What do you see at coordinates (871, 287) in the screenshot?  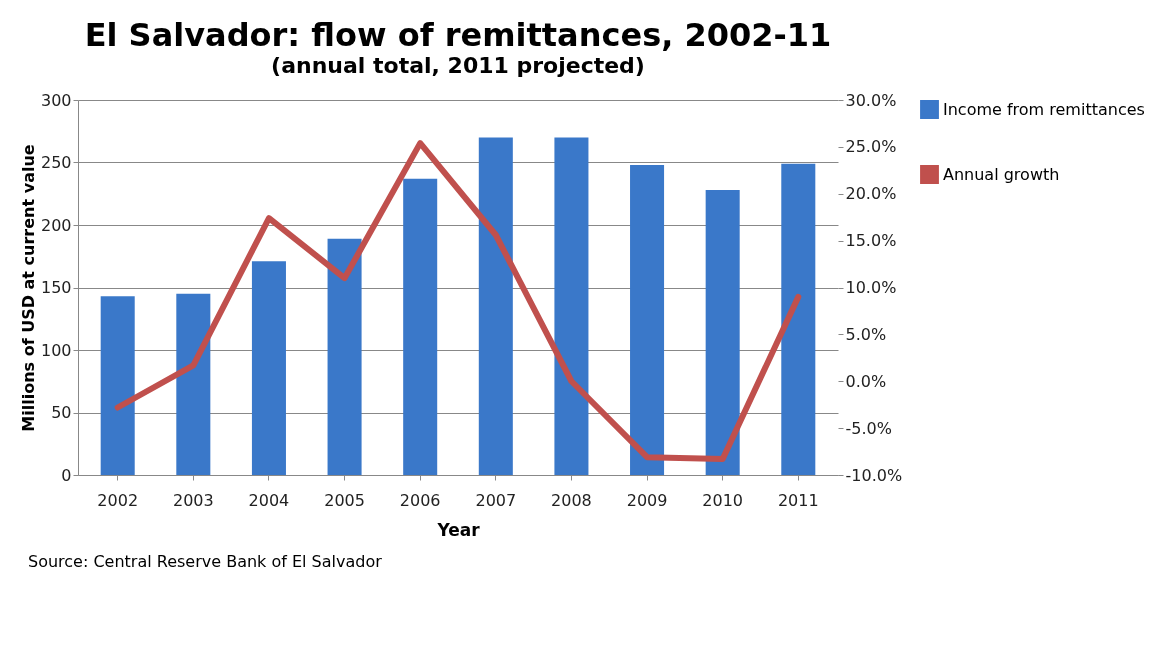 I see `y2-tick-label: 10.0%` at bounding box center [871, 287].